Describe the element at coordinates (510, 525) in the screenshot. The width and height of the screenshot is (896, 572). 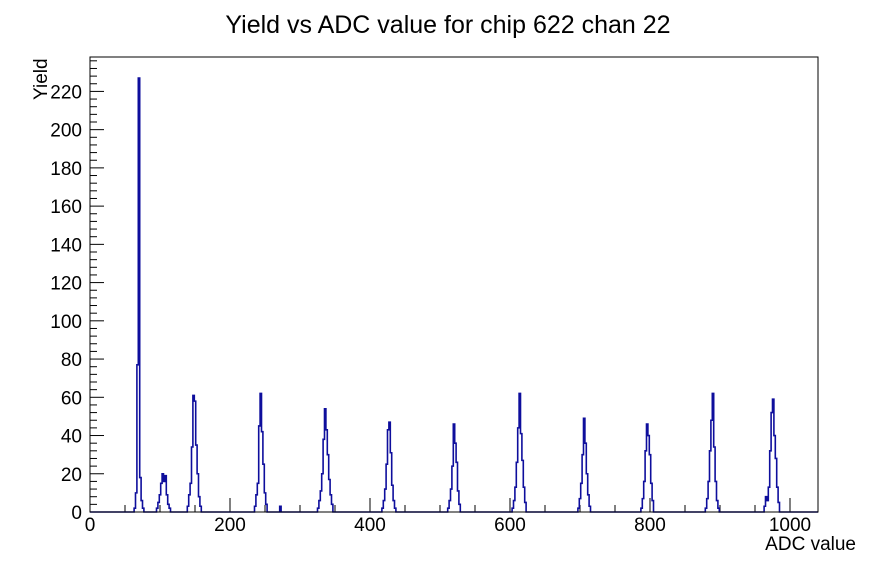
I see `x-tick-label: 600` at that location.